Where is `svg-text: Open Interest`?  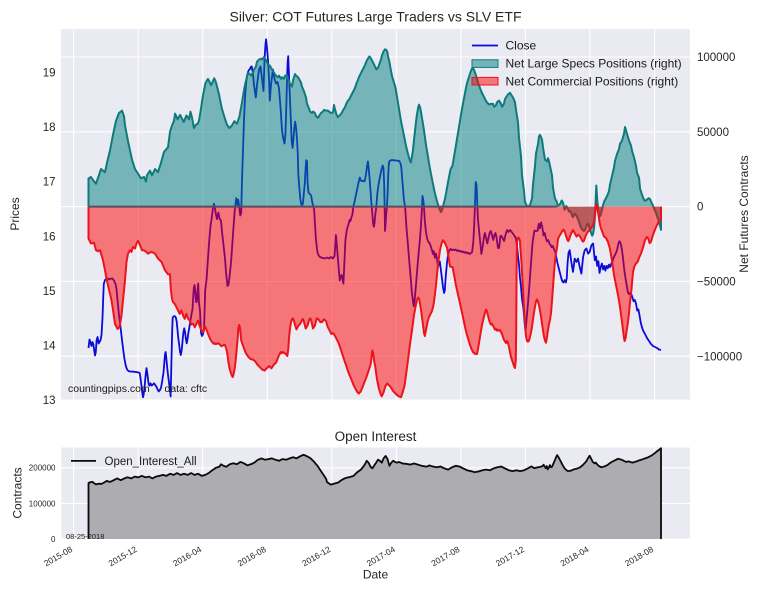
svg-text: Open Interest is located at coordinates (376, 436).